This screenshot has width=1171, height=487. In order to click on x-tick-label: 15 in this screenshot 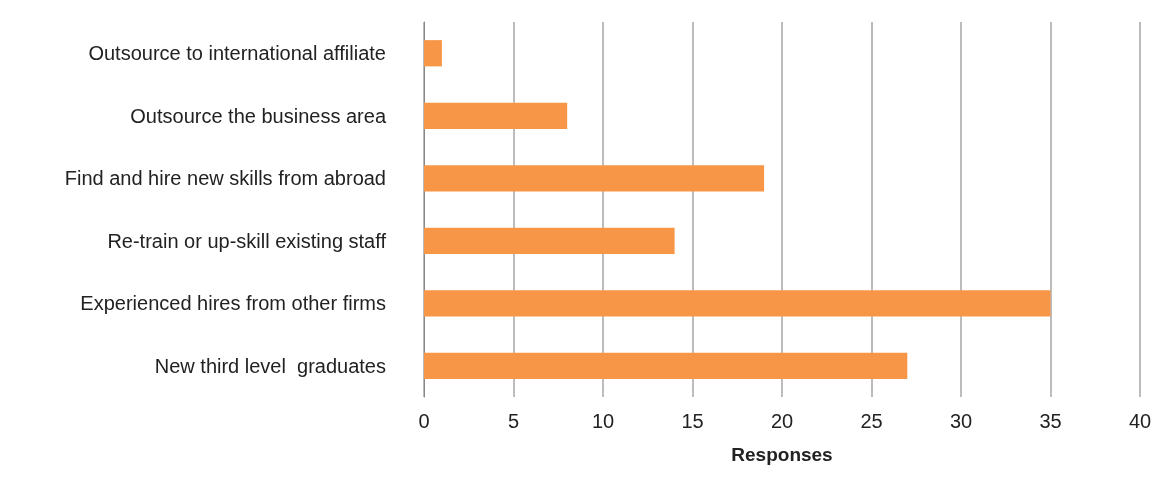, I will do `click(692, 421)`.